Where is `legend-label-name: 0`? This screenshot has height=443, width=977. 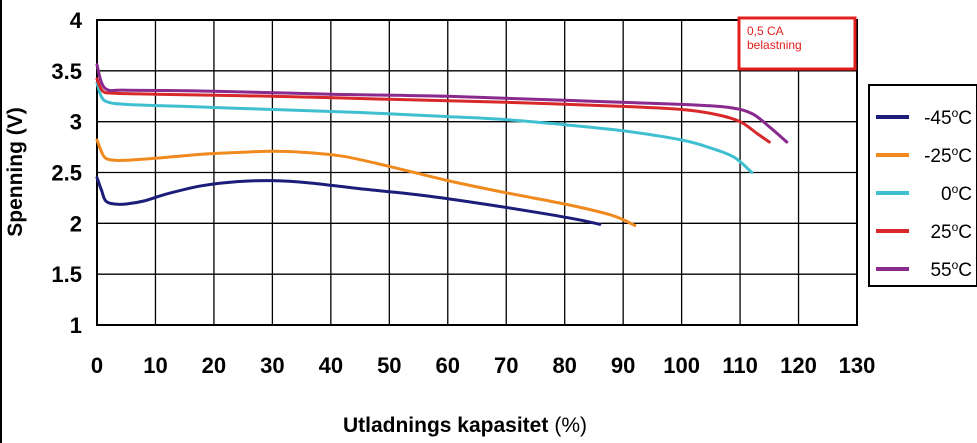
legend-label-name: 0 is located at coordinates (946, 194).